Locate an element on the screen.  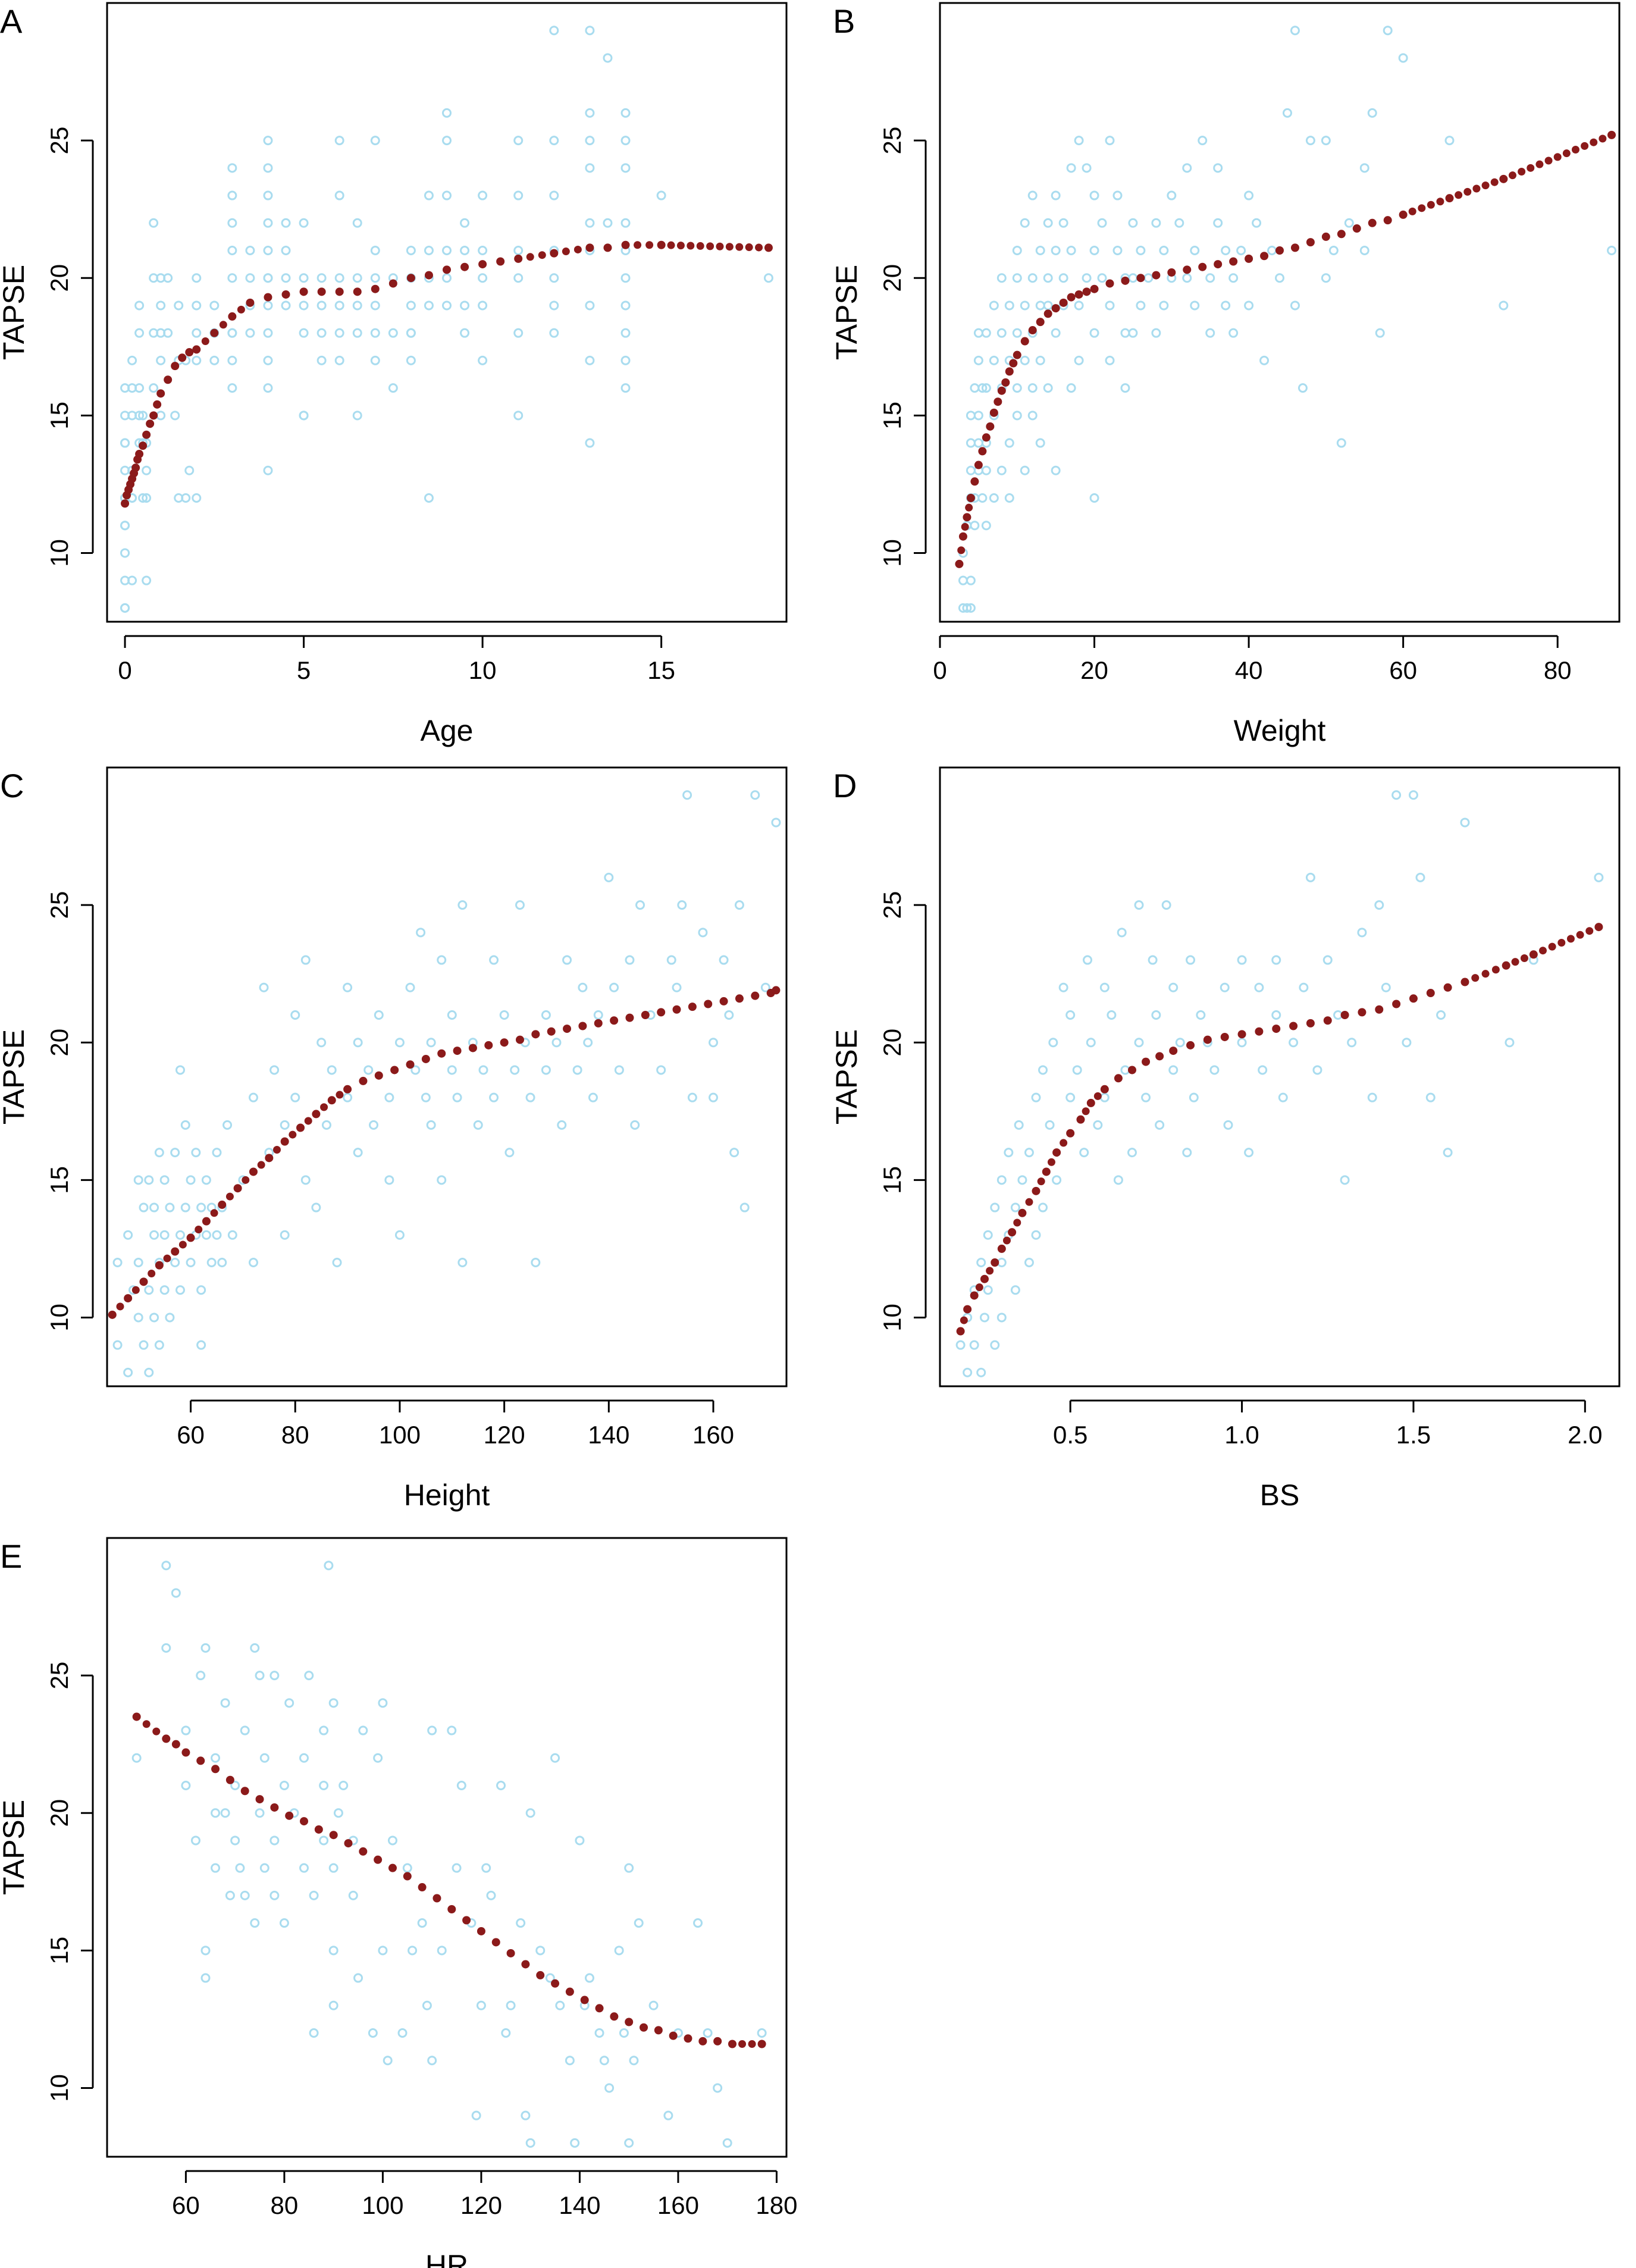
panel-label: C is located at coordinates (12, 786).